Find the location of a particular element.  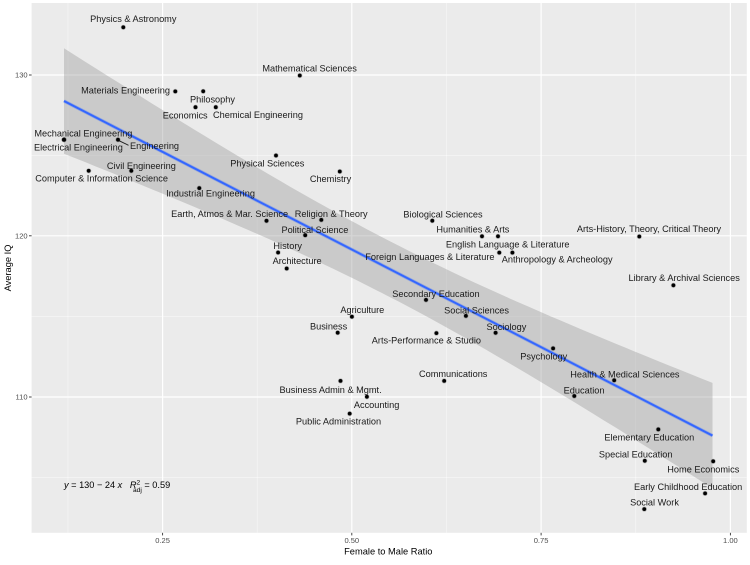

svg-text: Engineering is located at coordinates (154, 146).